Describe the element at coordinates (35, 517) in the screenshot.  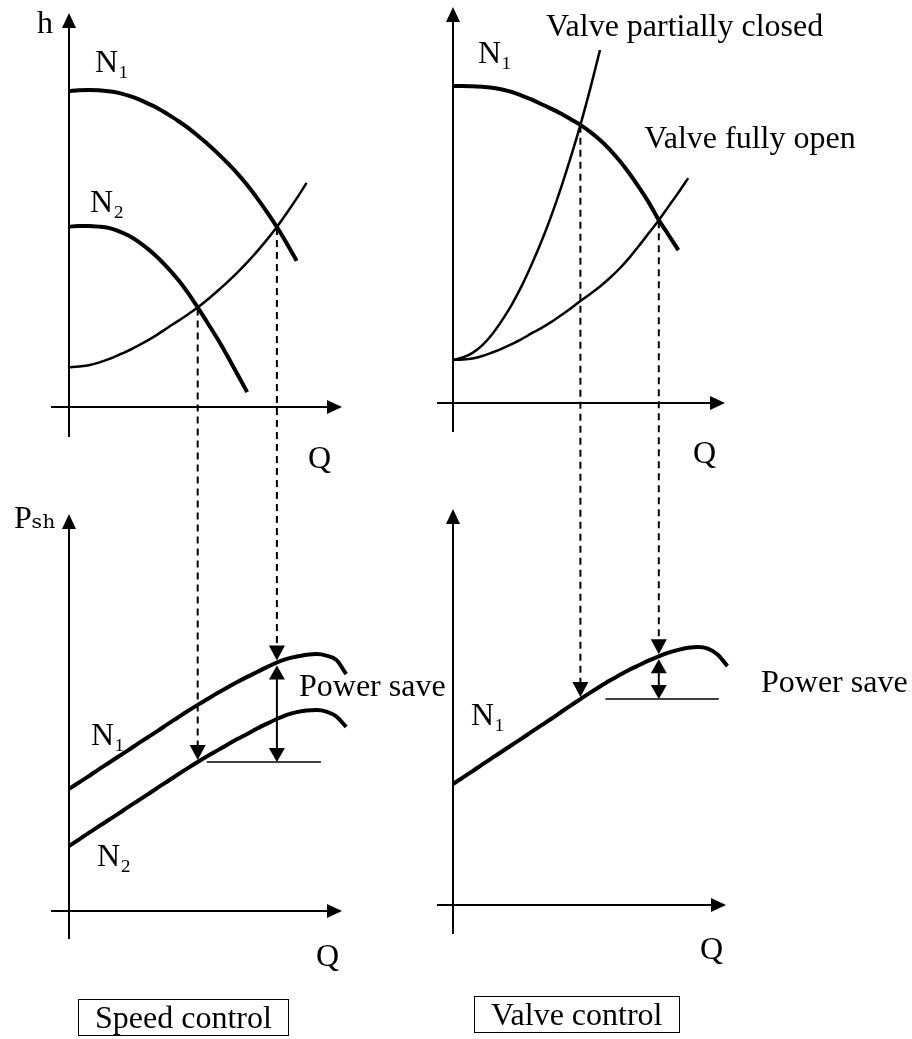
I see `y-axis-title: Pₛₕ` at that location.